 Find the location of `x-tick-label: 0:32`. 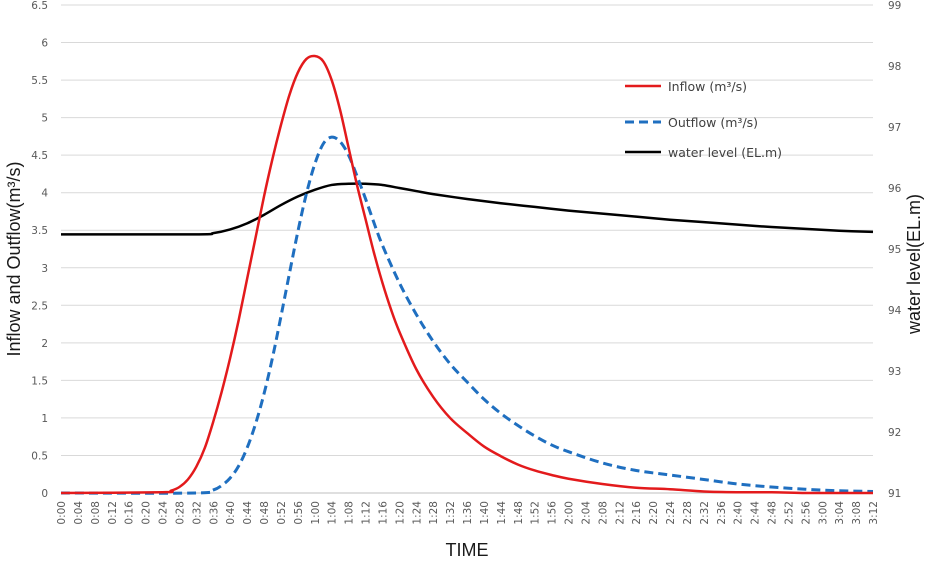

x-tick-label: 0:32 is located at coordinates (197, 513).